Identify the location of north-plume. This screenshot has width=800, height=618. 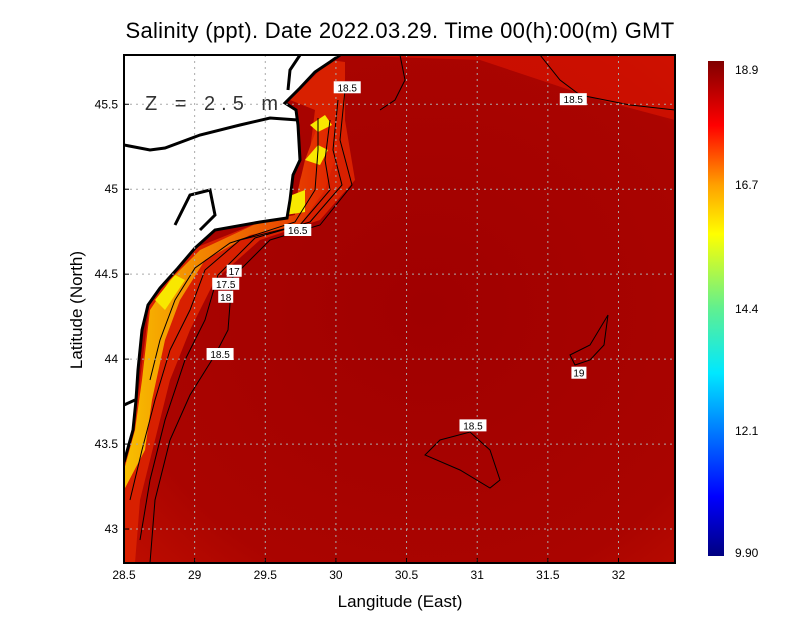
(502, 87).